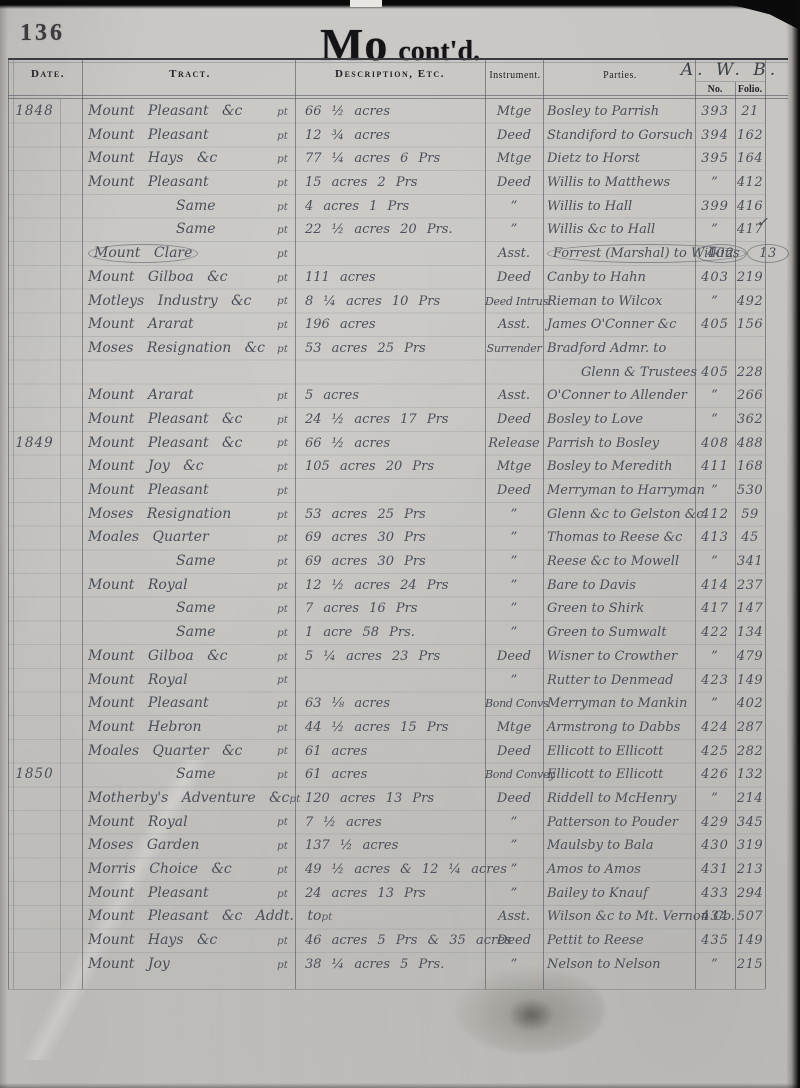  I want to click on col-header-folio: Folio., so click(750, 89).